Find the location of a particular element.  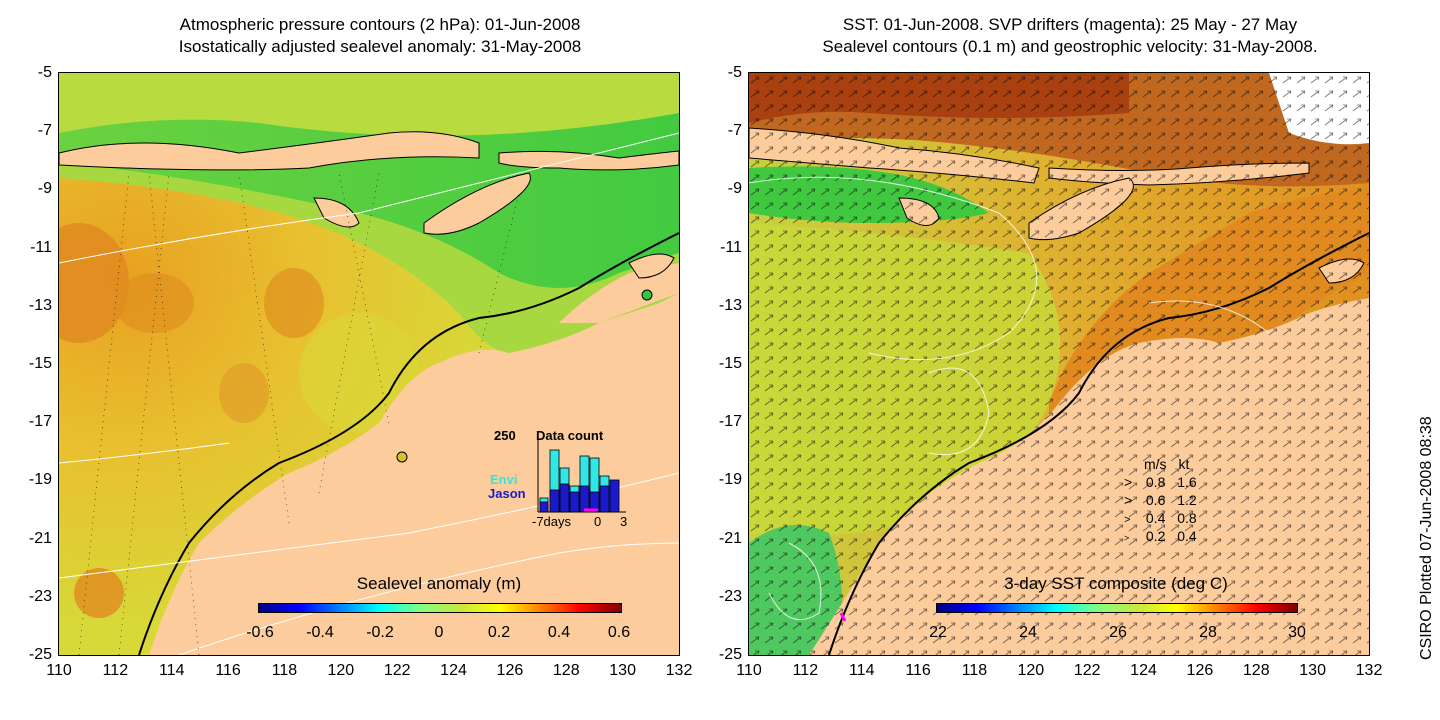

legend-header-ms: m/s is located at coordinates (1155, 464).